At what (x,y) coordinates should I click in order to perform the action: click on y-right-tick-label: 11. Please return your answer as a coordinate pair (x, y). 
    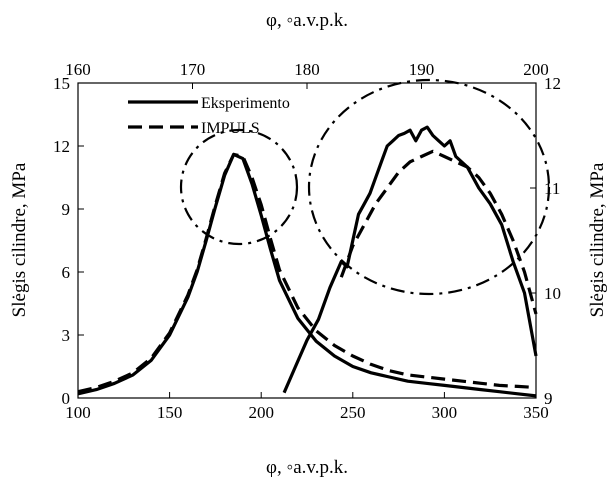
    Looking at the image, I should click on (552, 188).